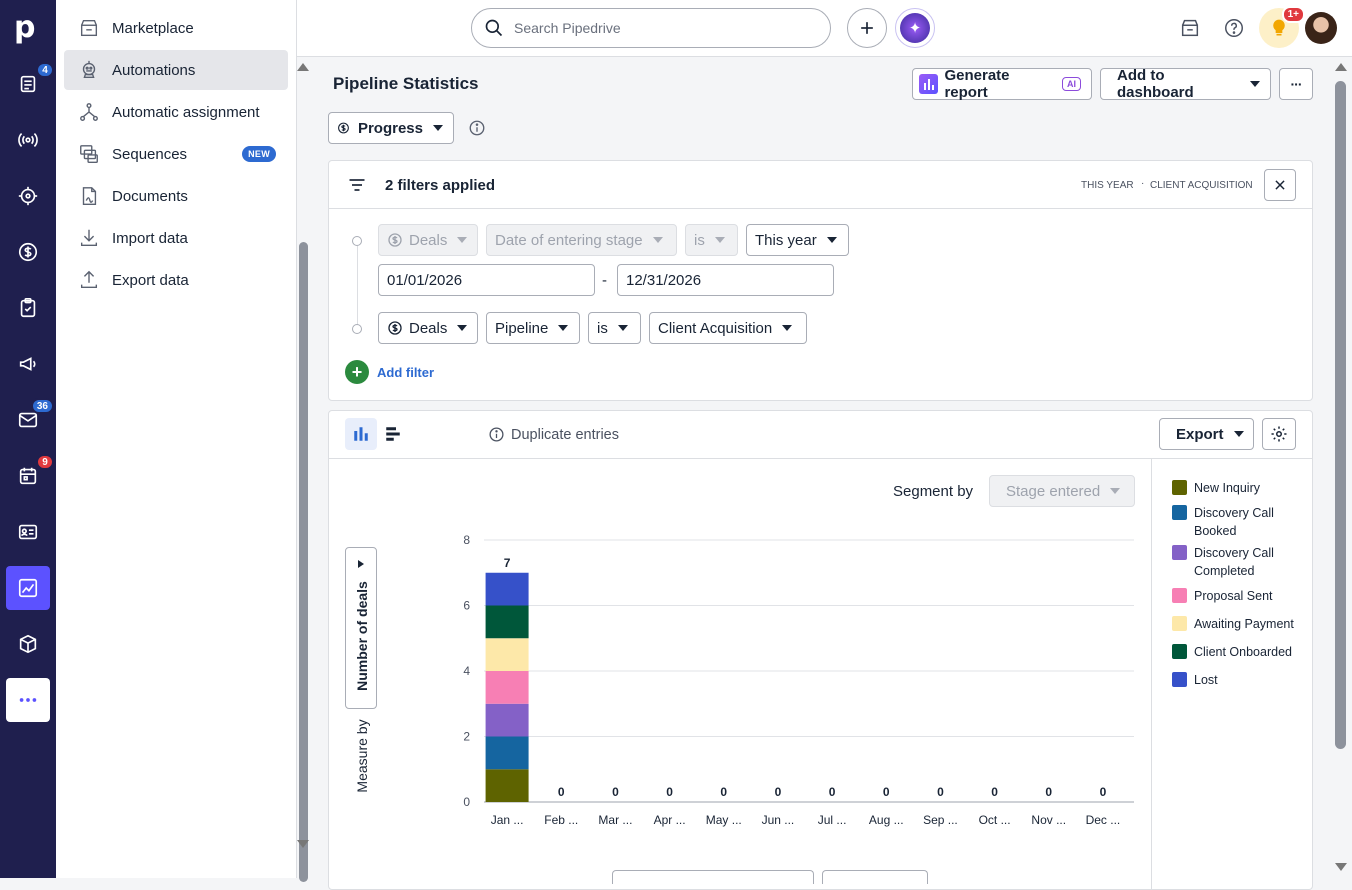 The image size is (1352, 890). I want to click on plus-icon, so click(867, 28).